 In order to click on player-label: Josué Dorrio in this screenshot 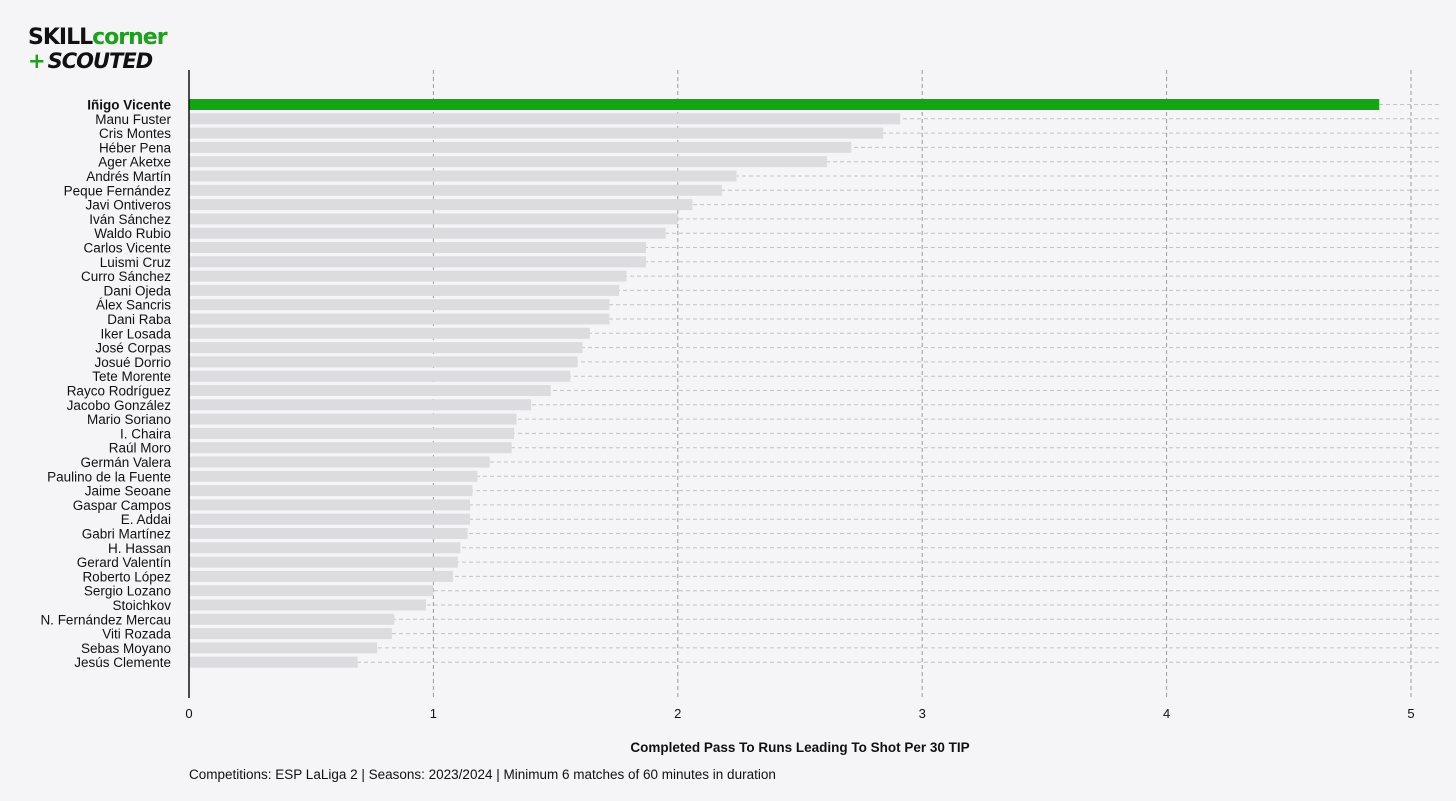, I will do `click(132, 362)`.